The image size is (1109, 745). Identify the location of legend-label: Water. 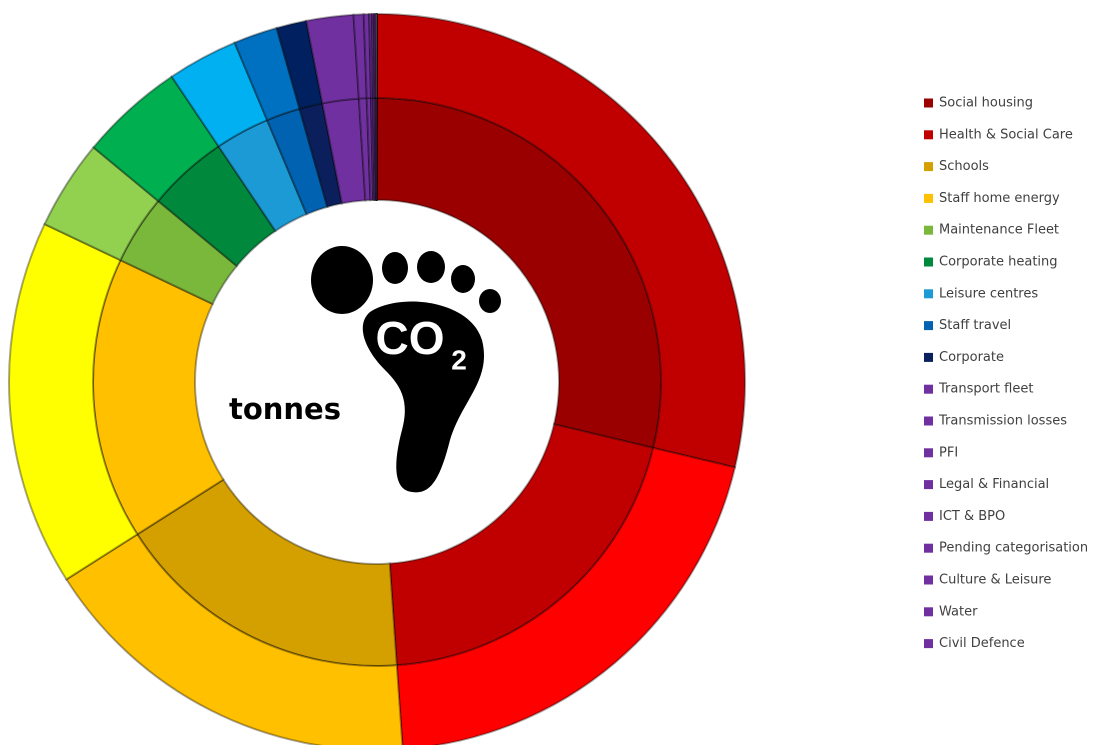
(958, 611).